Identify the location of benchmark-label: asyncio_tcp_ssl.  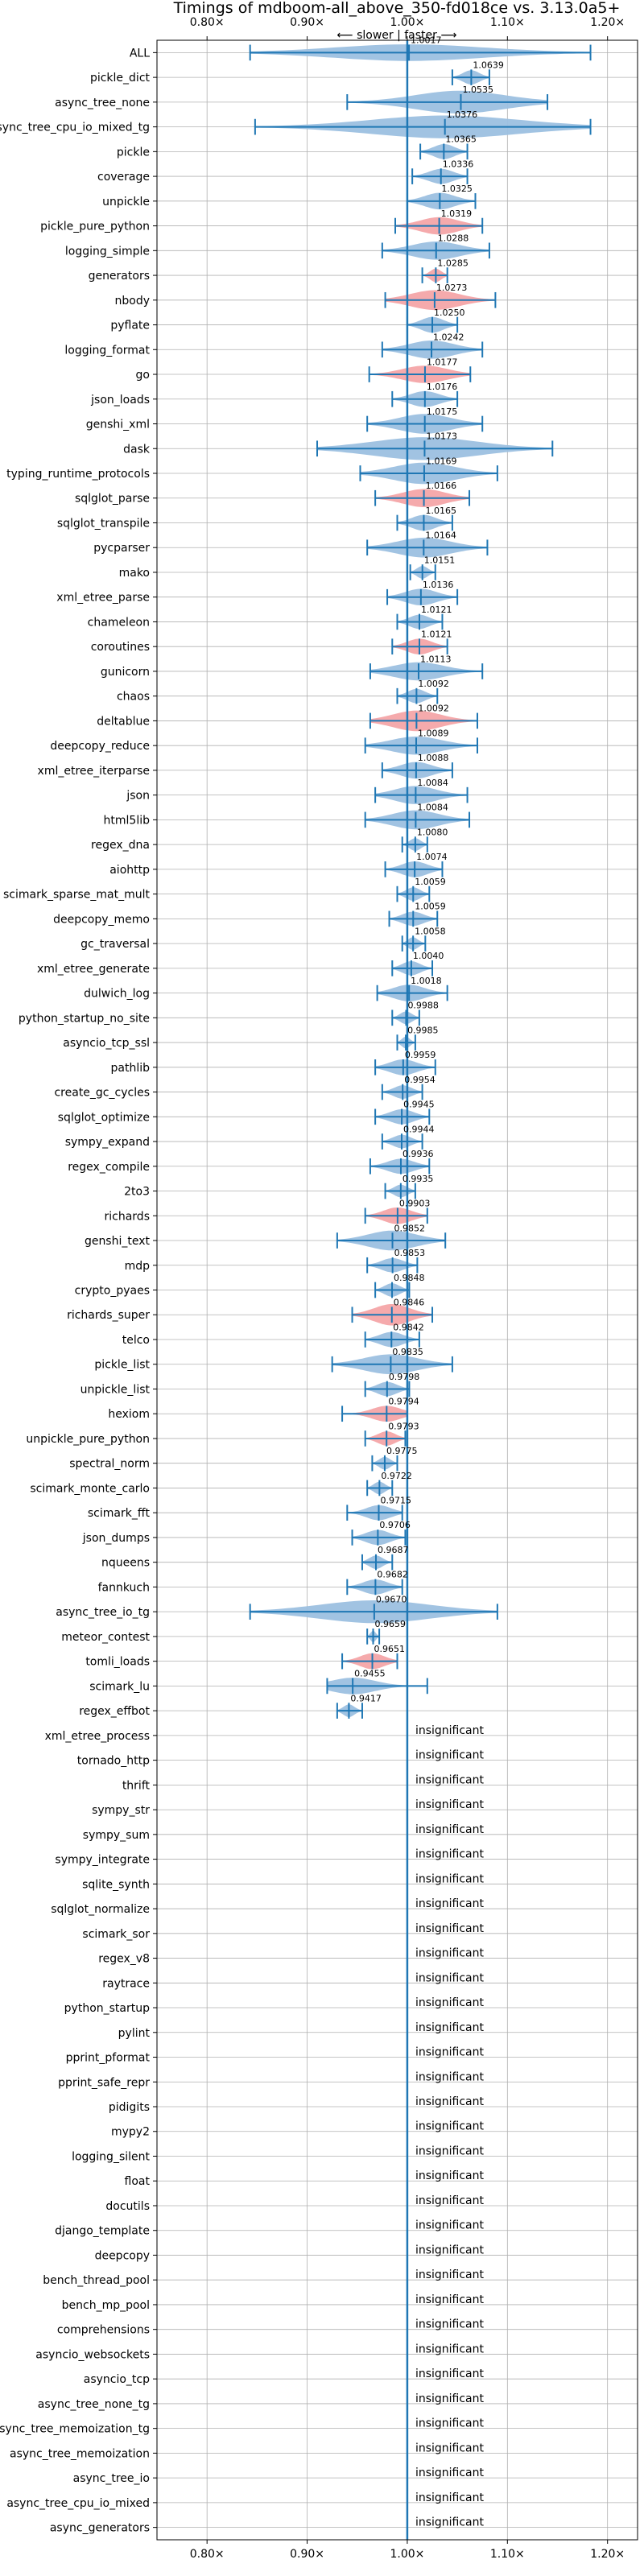
(106, 1043).